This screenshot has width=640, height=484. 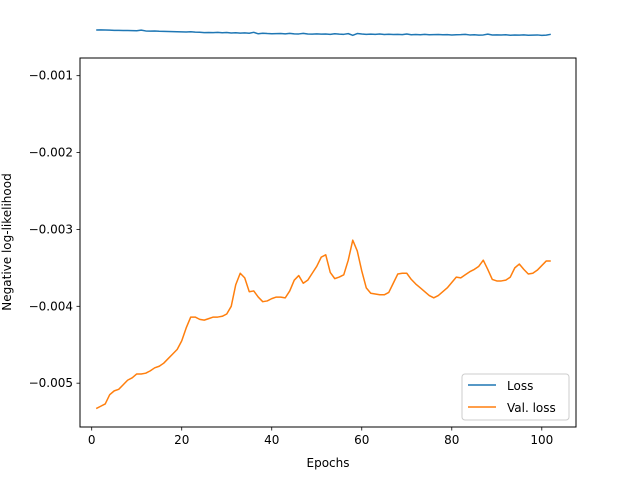 I want to click on legend-label-loss: Loss, so click(x=520, y=386).